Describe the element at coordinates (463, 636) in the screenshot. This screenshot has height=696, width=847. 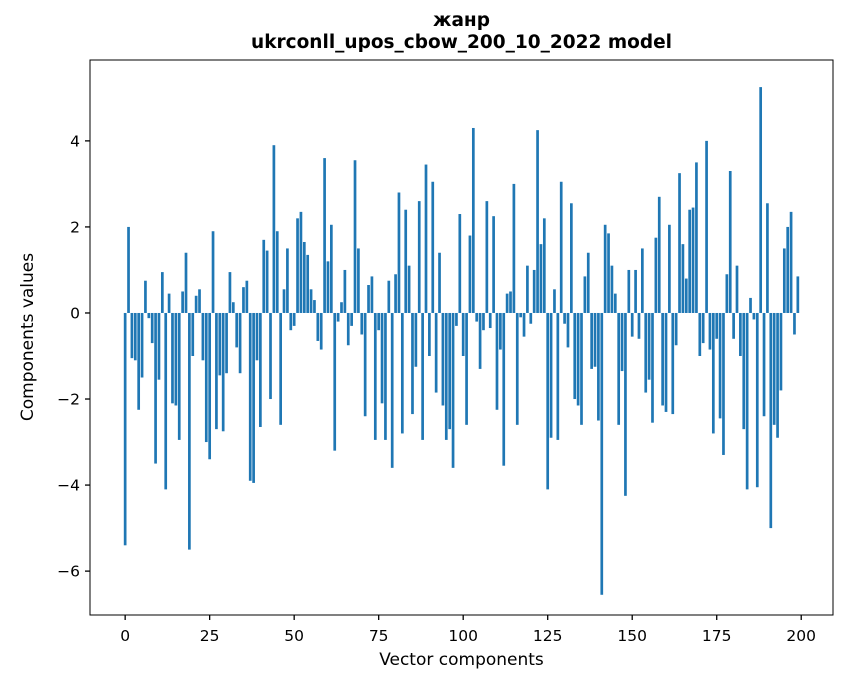
I see `x-tick-label: 100` at that location.